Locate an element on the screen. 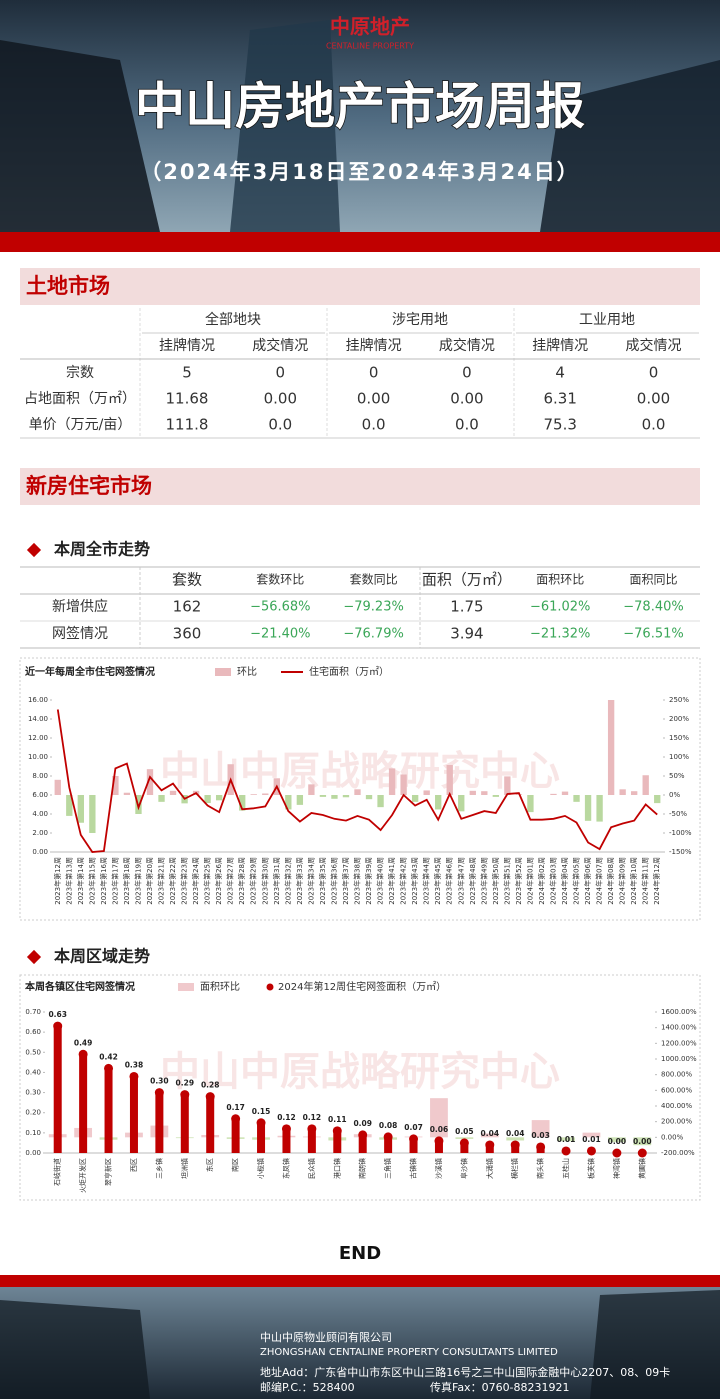 The width and height of the screenshot is (720, 1399). y2-tick-label: -150% is located at coordinates (680, 852).